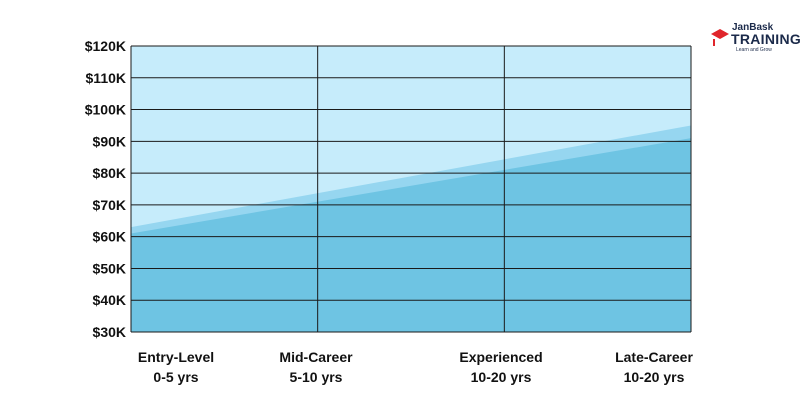  I want to click on logo-tagline: Learn and Grow, so click(754, 50).